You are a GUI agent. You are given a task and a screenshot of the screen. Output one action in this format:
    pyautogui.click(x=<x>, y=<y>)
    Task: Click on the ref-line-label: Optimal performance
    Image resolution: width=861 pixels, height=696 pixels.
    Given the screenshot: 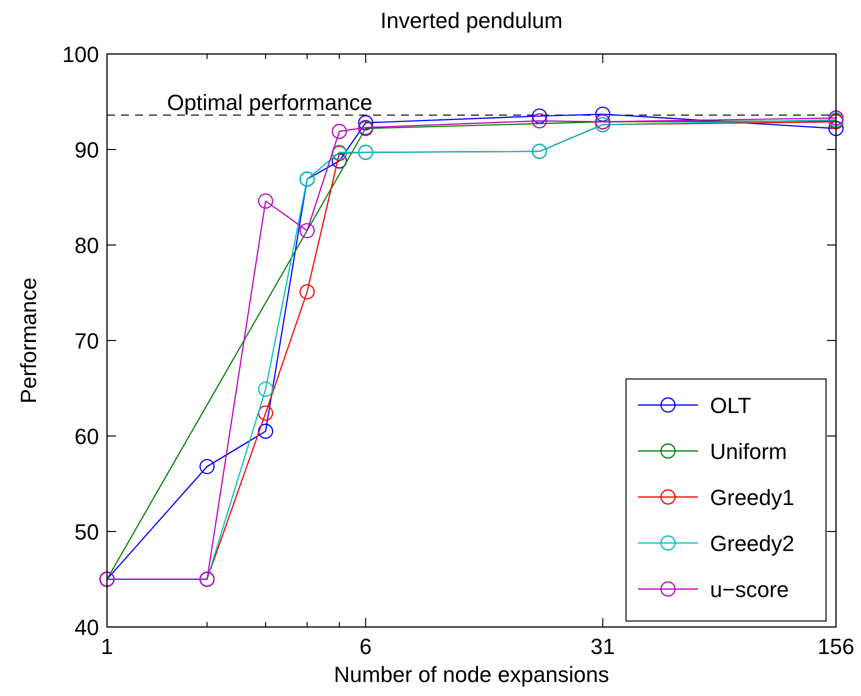 What is the action you would take?
    pyautogui.click(x=269, y=103)
    